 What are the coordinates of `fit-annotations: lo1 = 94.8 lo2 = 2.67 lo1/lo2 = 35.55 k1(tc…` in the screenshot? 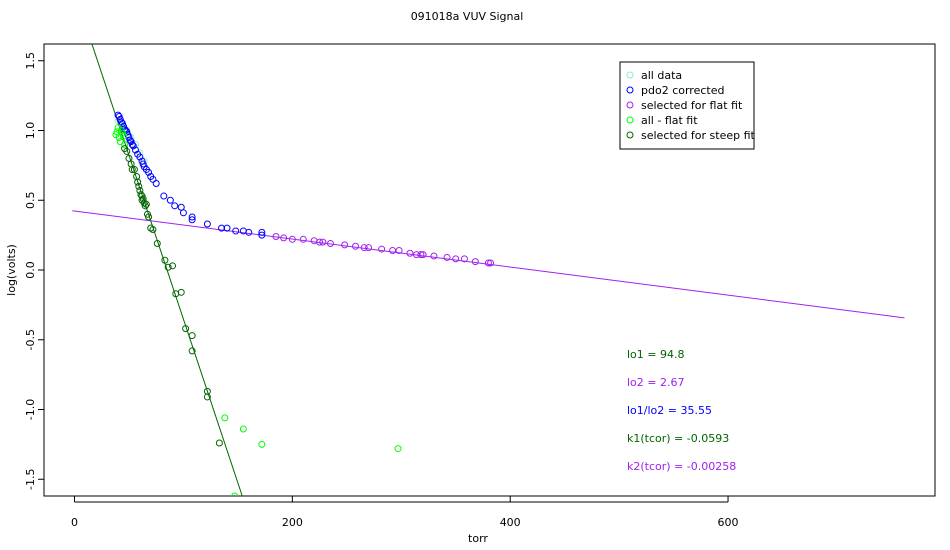 It's located at (681, 410).